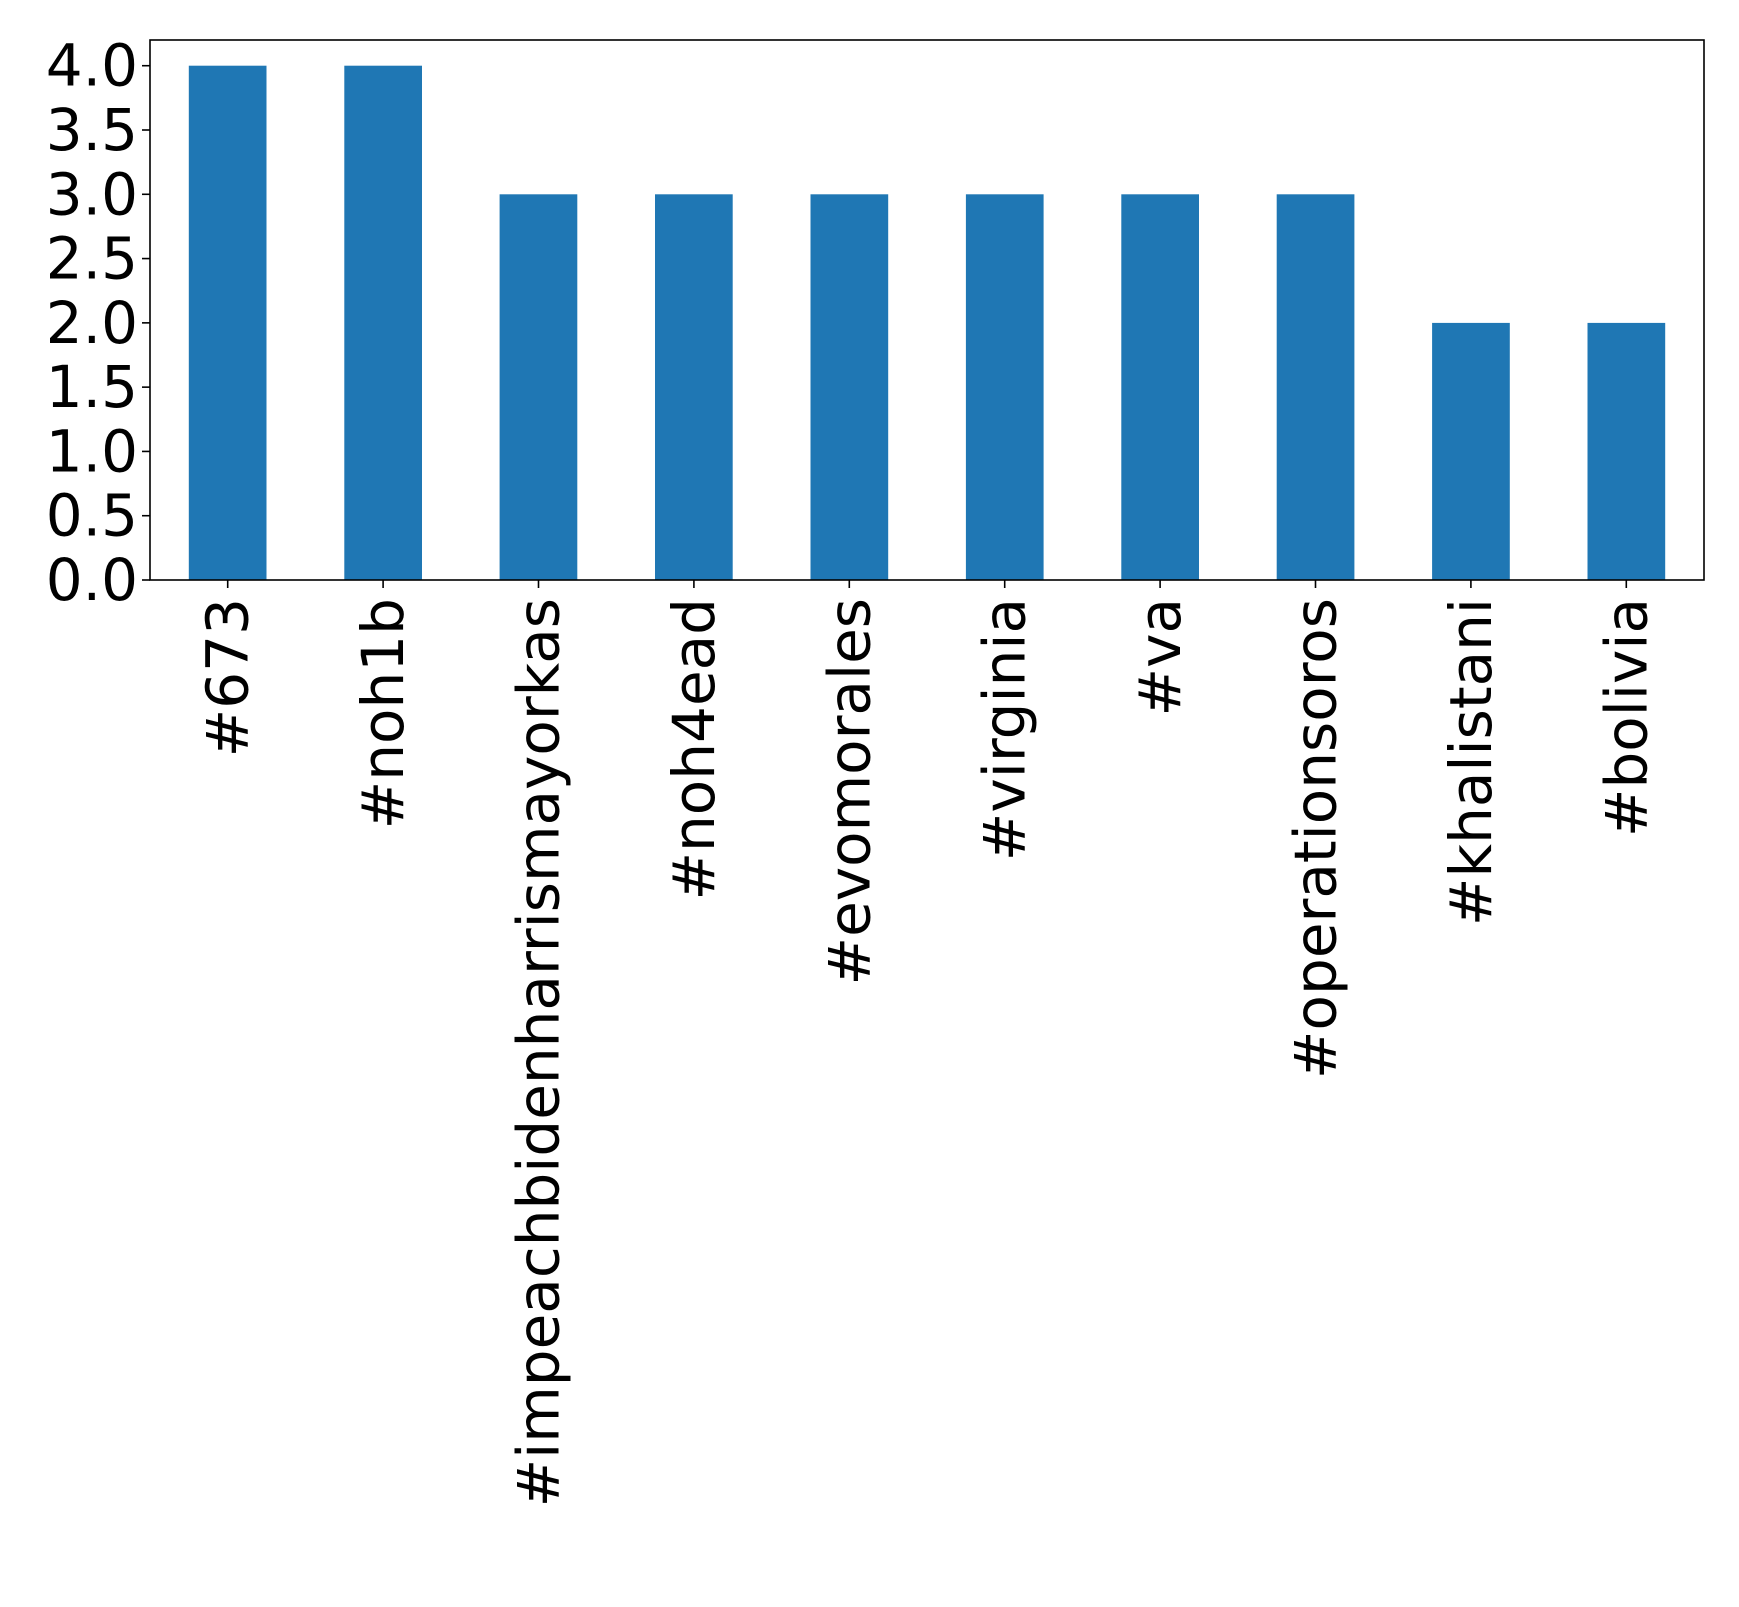  Describe the element at coordinates (92, 580) in the screenshot. I see `y-tick-label: 0.0` at that location.